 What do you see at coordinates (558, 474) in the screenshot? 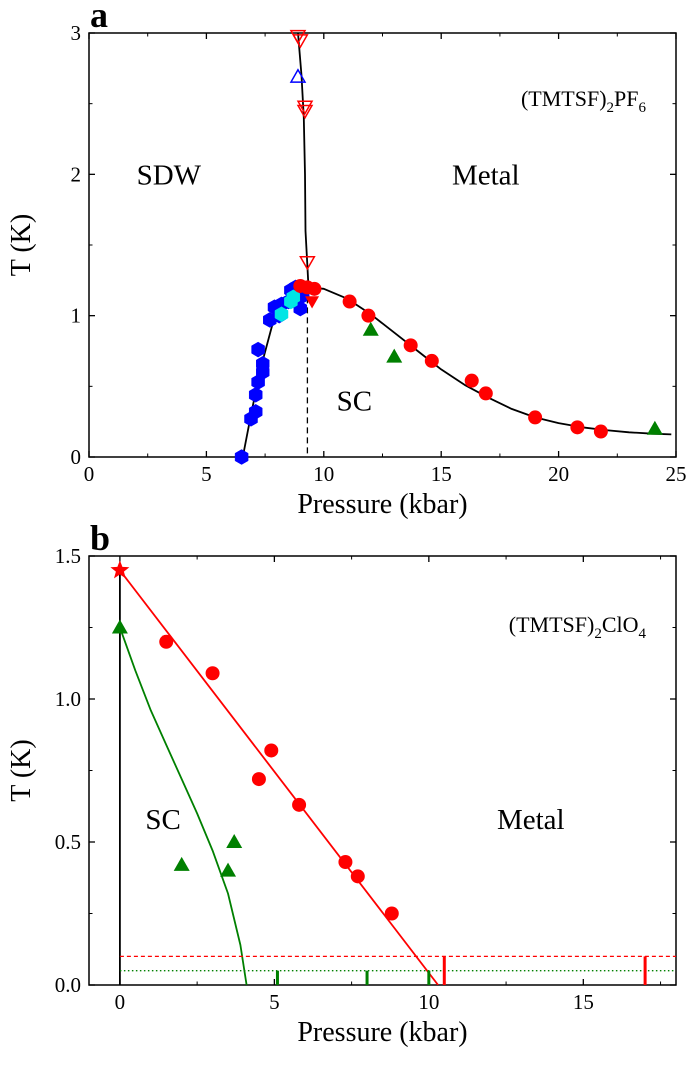
I see `x-tick-label: 20` at bounding box center [558, 474].